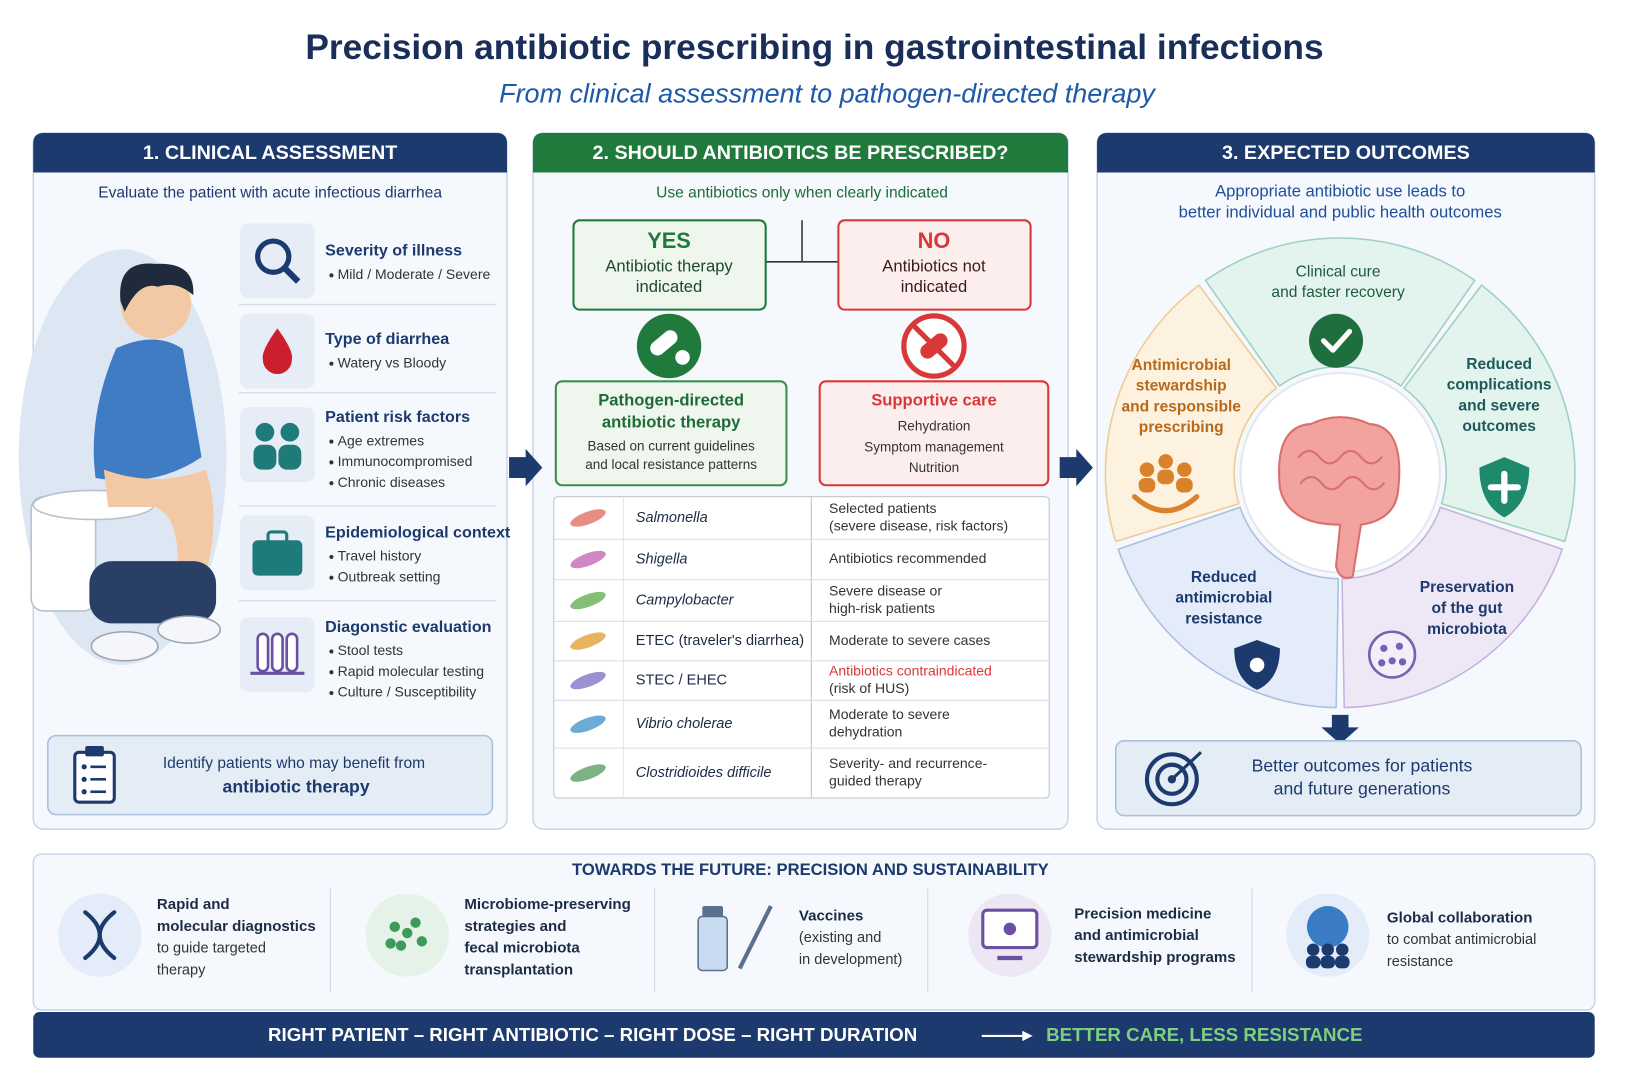 Image resolution: width=1629 pixels, height=1091 pixels. I want to click on future-item-title: and antimicrobial, so click(1136, 935).